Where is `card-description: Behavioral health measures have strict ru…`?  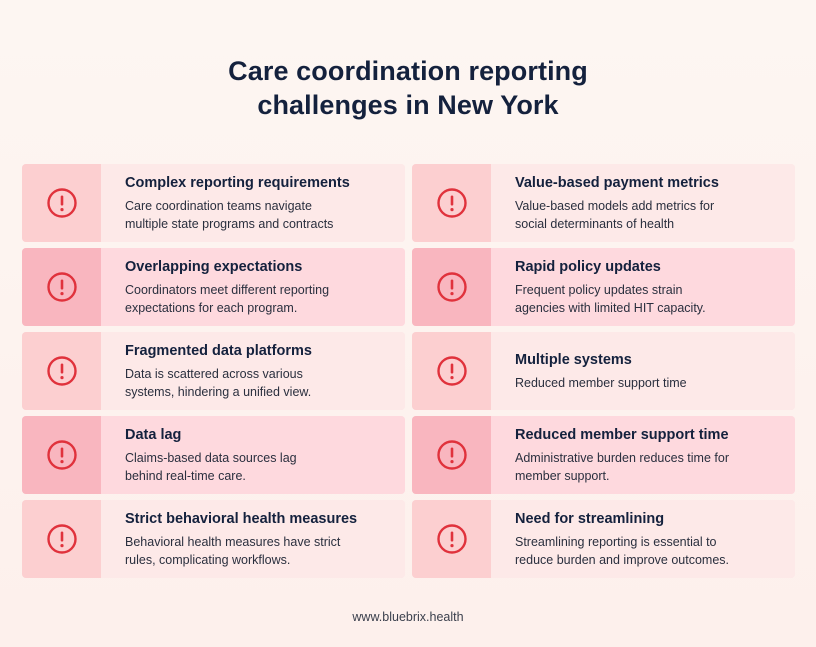 card-description: Behavioral health measures have strict ru… is located at coordinates (259, 551).